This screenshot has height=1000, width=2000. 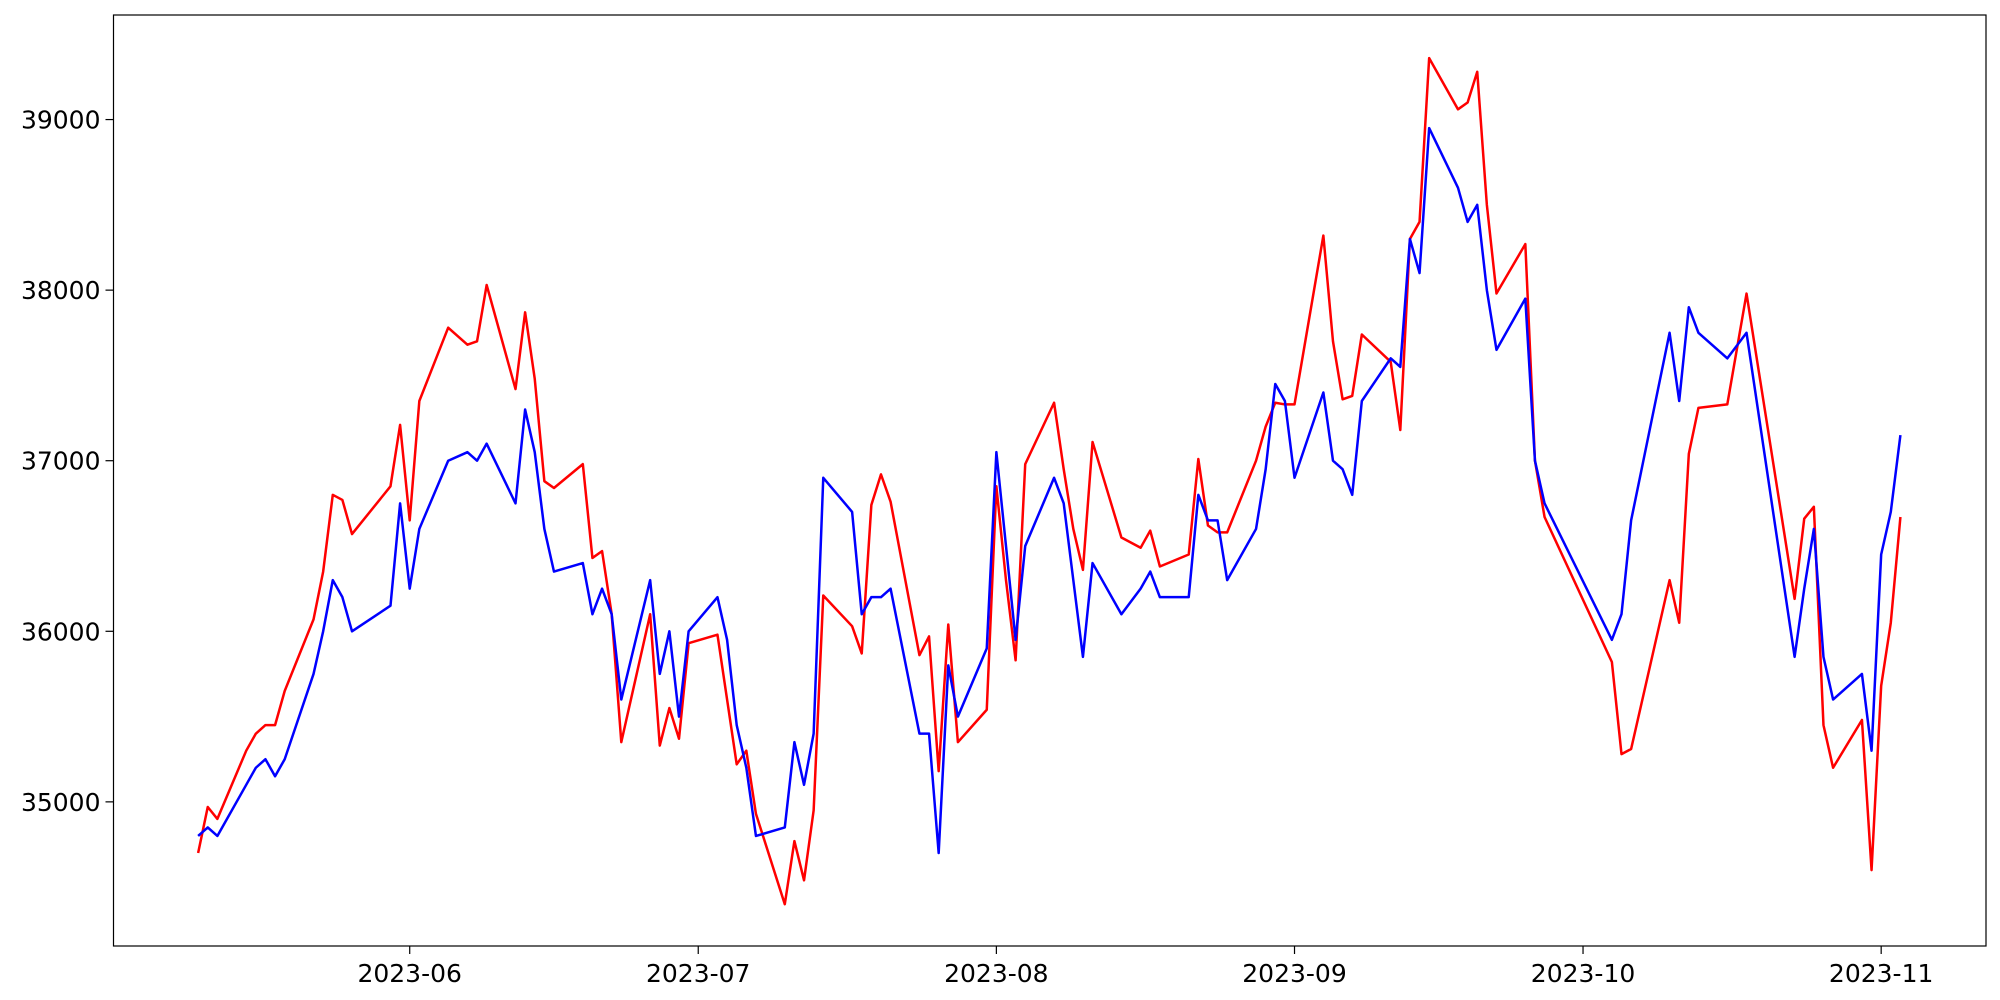 What do you see at coordinates (61, 461) in the screenshot?
I see `y-tick-label: 37000` at bounding box center [61, 461].